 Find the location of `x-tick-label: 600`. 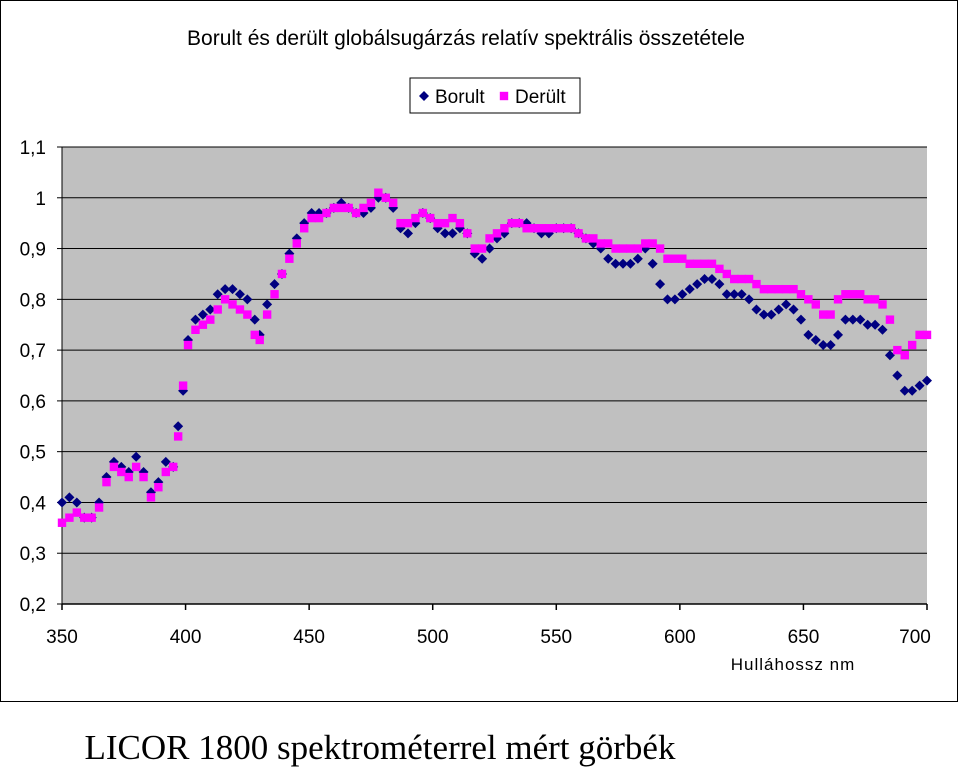

x-tick-label: 600 is located at coordinates (680, 637).